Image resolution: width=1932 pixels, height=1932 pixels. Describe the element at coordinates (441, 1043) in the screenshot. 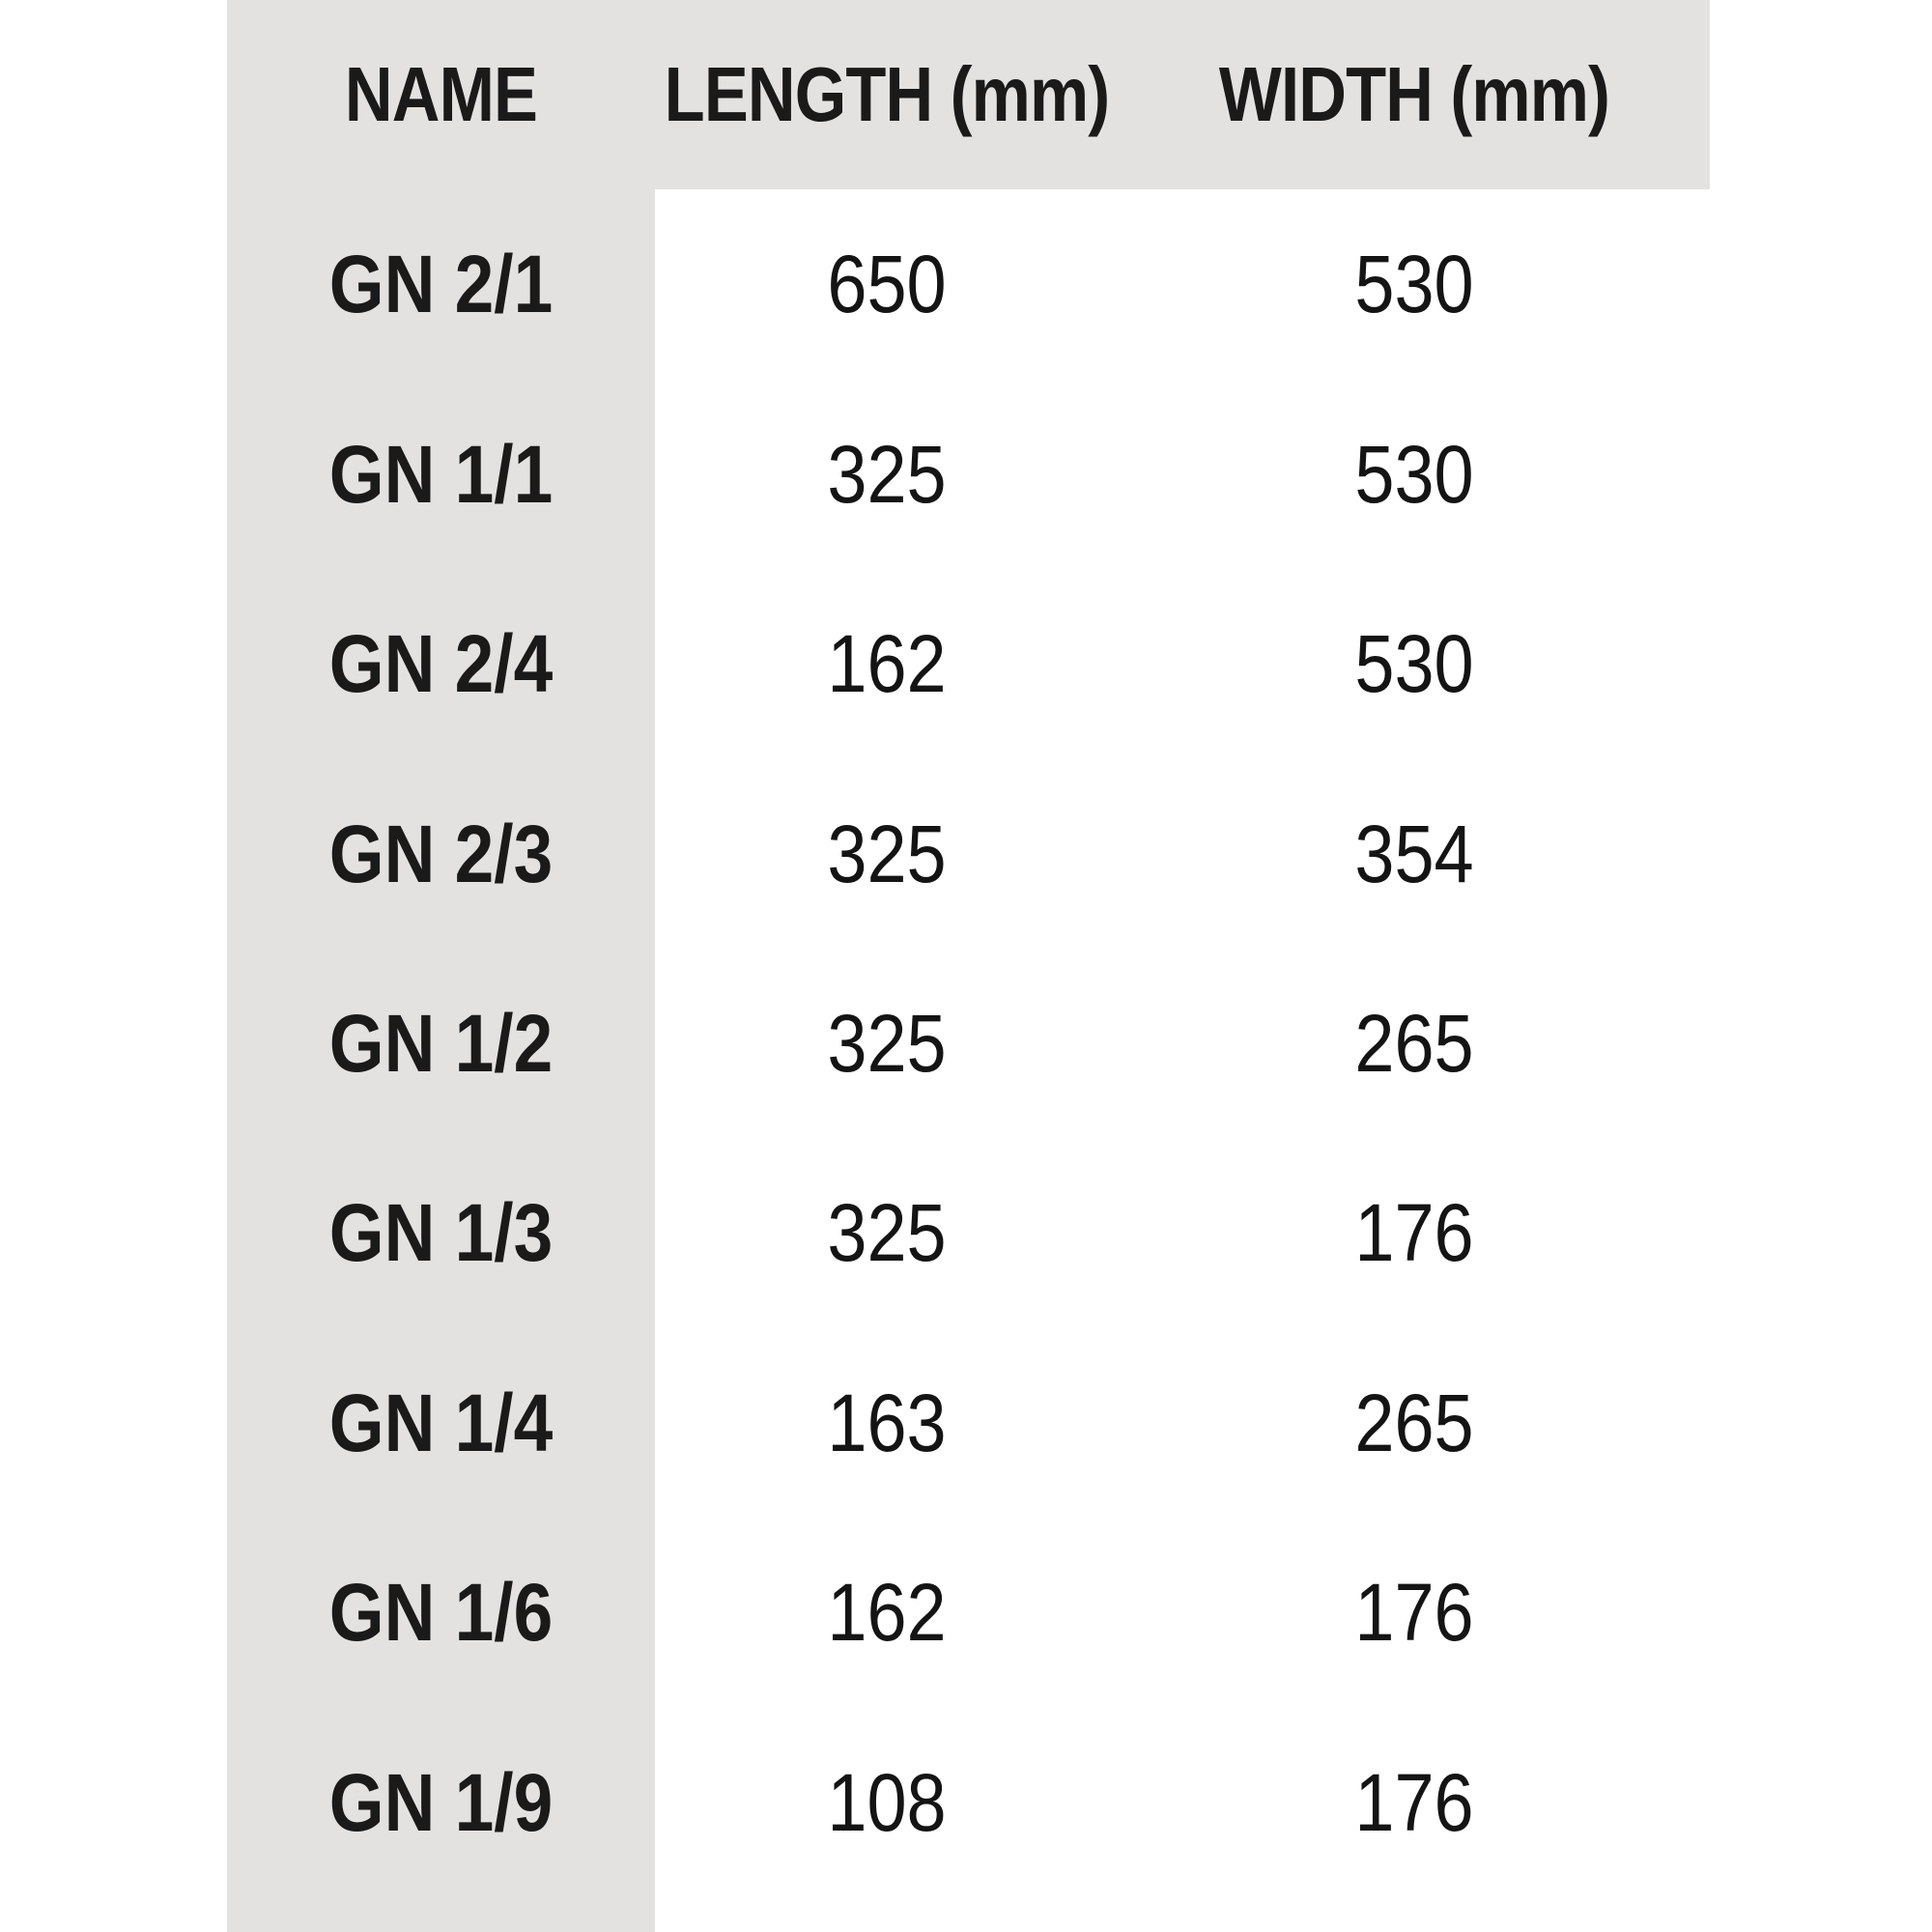

I see `table-row-name: GN 1/2` at that location.